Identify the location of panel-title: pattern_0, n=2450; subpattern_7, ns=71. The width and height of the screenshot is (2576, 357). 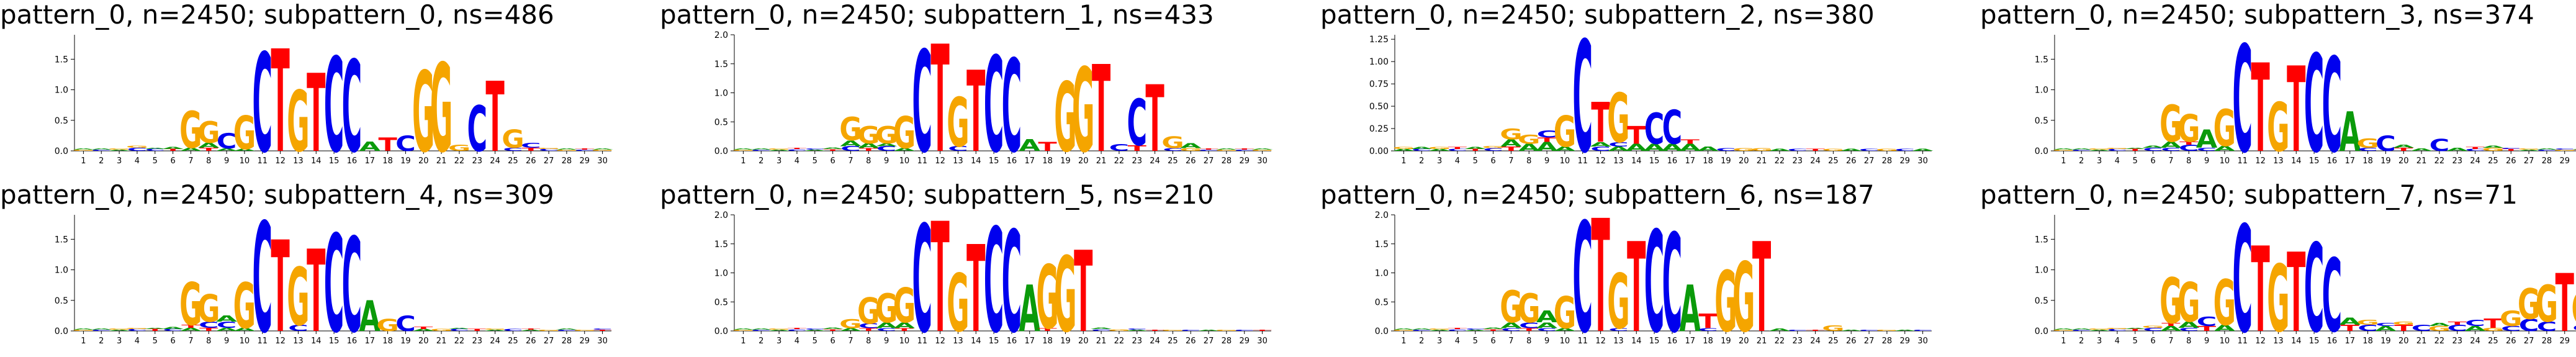
(2249, 195).